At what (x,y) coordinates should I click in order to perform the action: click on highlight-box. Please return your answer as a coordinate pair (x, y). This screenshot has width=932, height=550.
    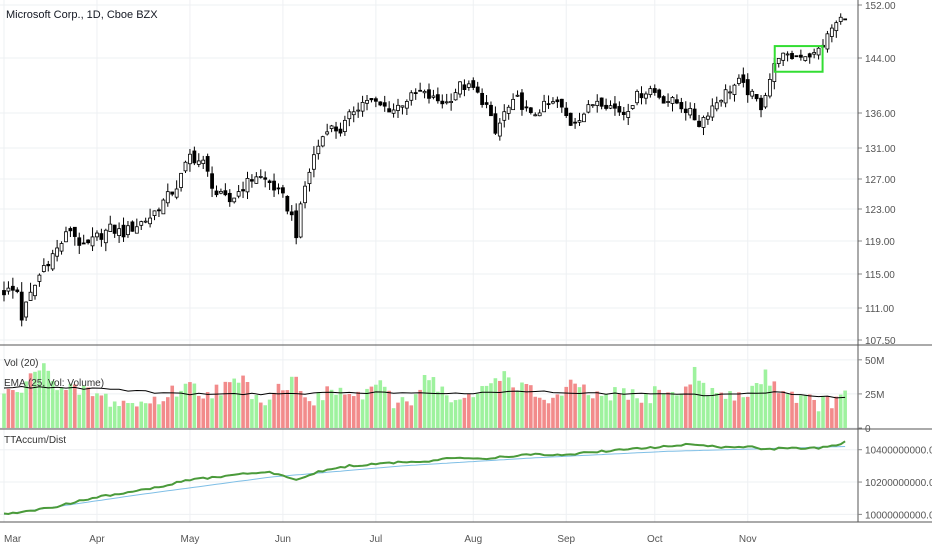
    Looking at the image, I should click on (798, 59).